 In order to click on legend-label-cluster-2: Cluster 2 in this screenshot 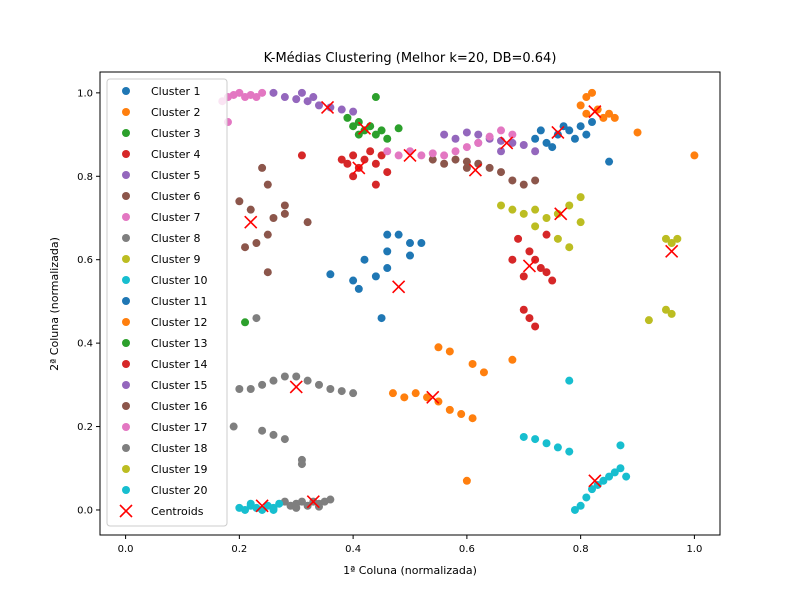, I will do `click(176, 112)`.